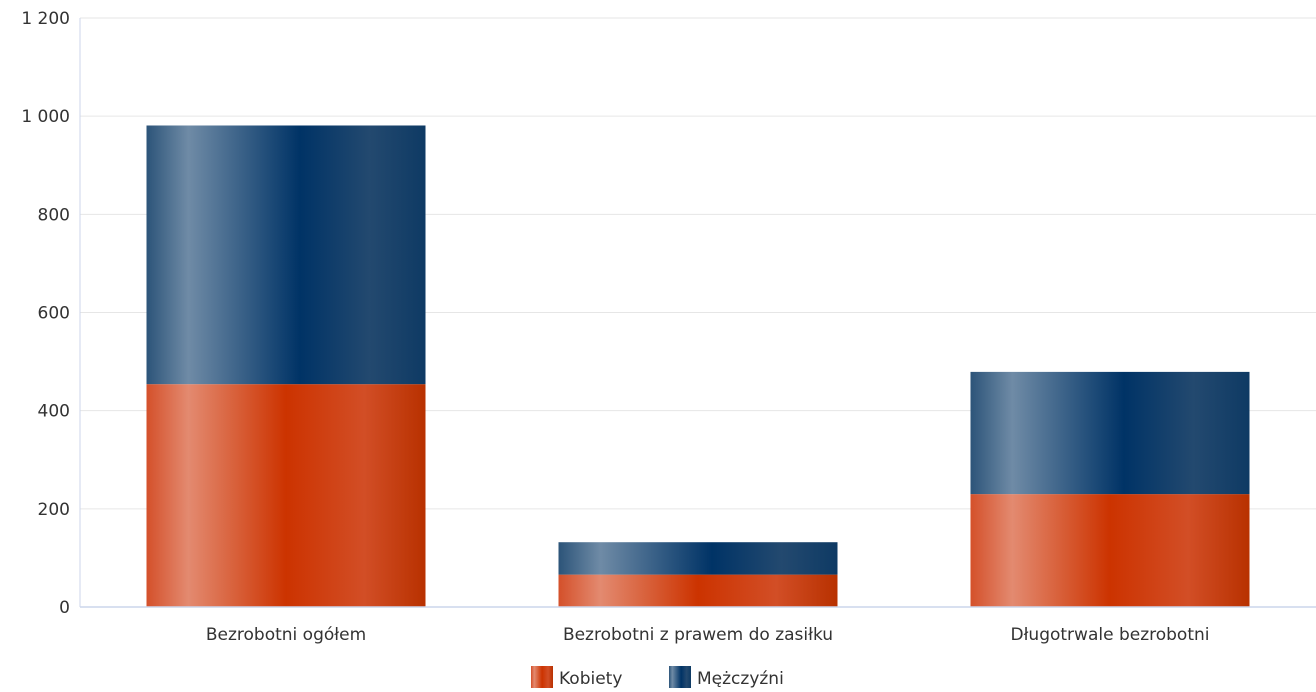 The width and height of the screenshot is (1316, 692). What do you see at coordinates (657, 677) in the screenshot?
I see `legend: Kobiety Mężczyźni` at bounding box center [657, 677].